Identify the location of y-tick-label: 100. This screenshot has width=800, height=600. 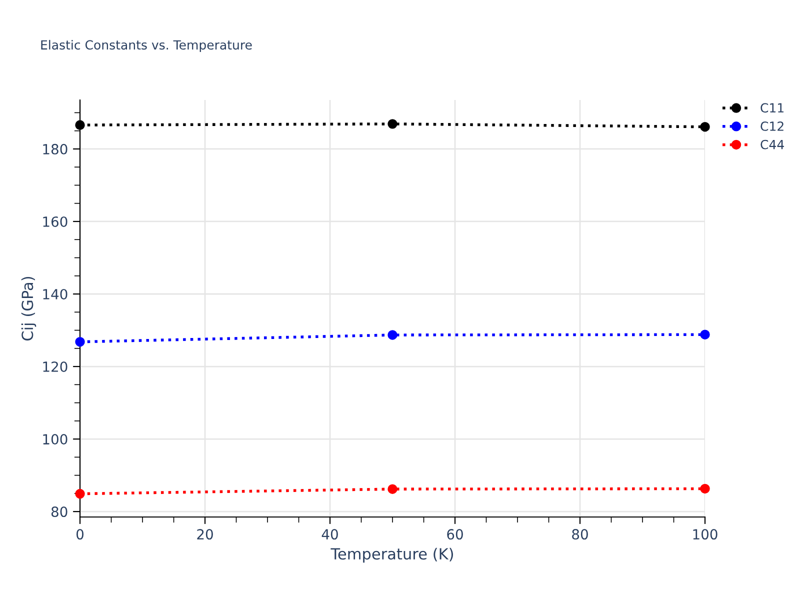
(55, 439).